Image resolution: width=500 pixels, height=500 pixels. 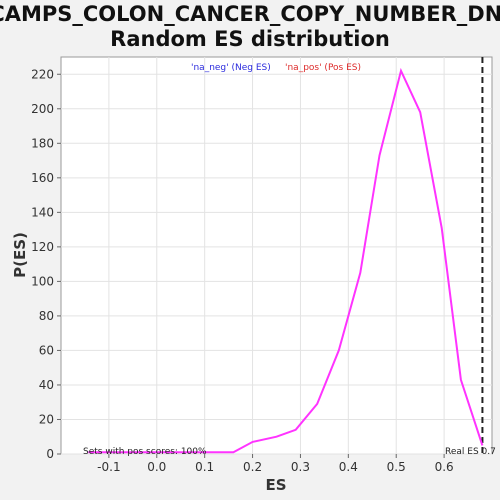 What do you see at coordinates (46, 316) in the screenshot?
I see `y-tick-label: 80` at bounding box center [46, 316].